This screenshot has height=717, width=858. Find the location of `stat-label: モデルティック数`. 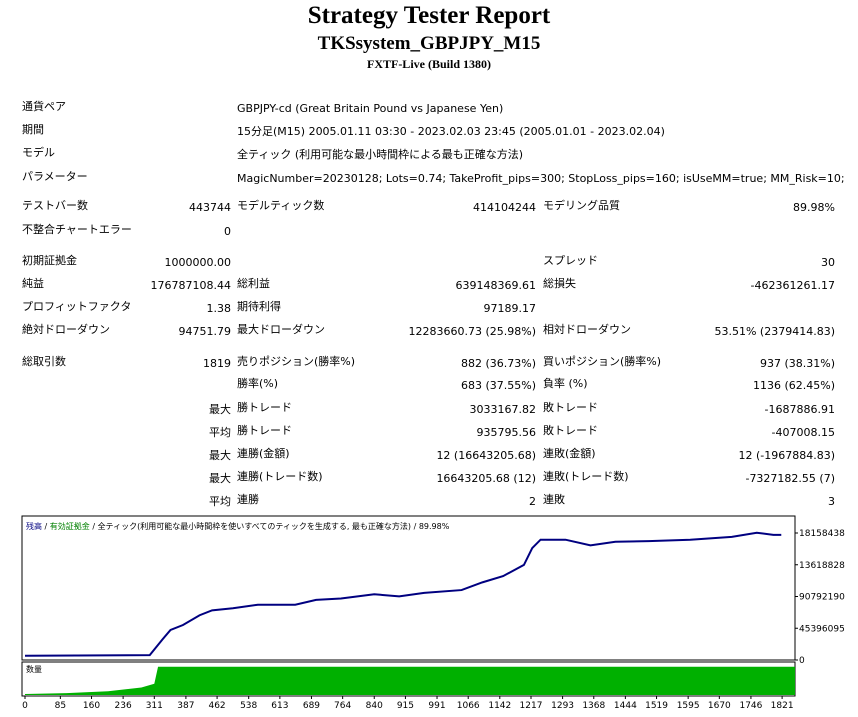

stat-label: モデルティック数 is located at coordinates (281, 205).